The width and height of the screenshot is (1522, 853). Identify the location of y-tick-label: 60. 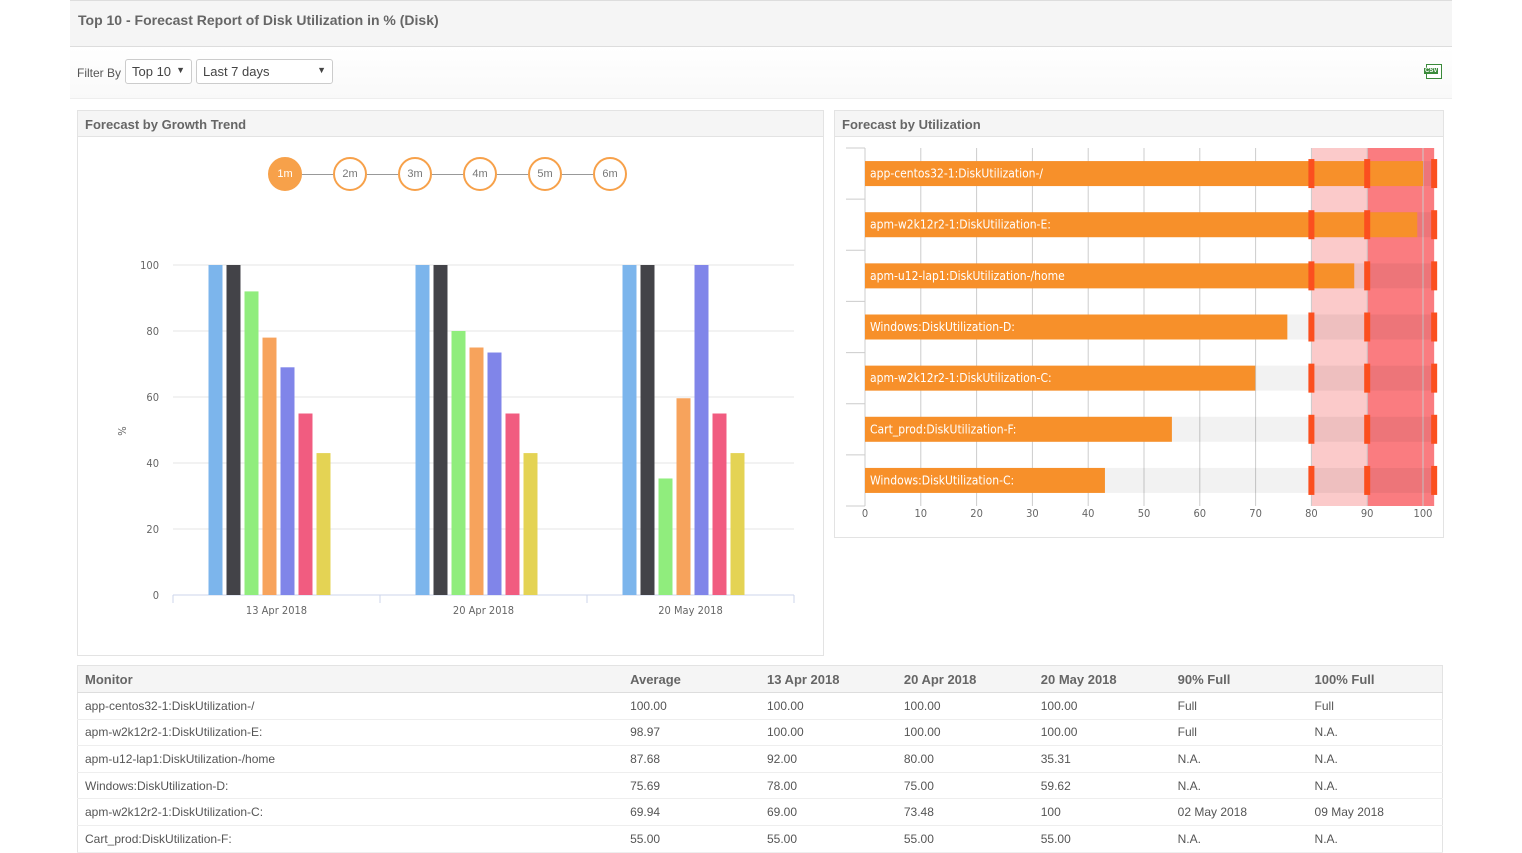
(152, 397).